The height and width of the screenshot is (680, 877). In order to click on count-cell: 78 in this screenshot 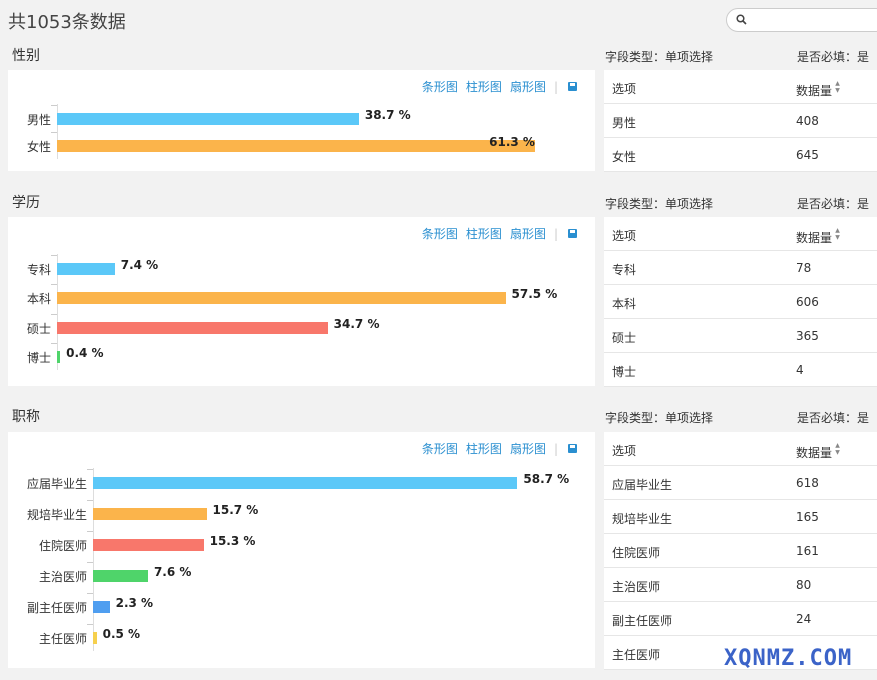, I will do `click(804, 268)`.